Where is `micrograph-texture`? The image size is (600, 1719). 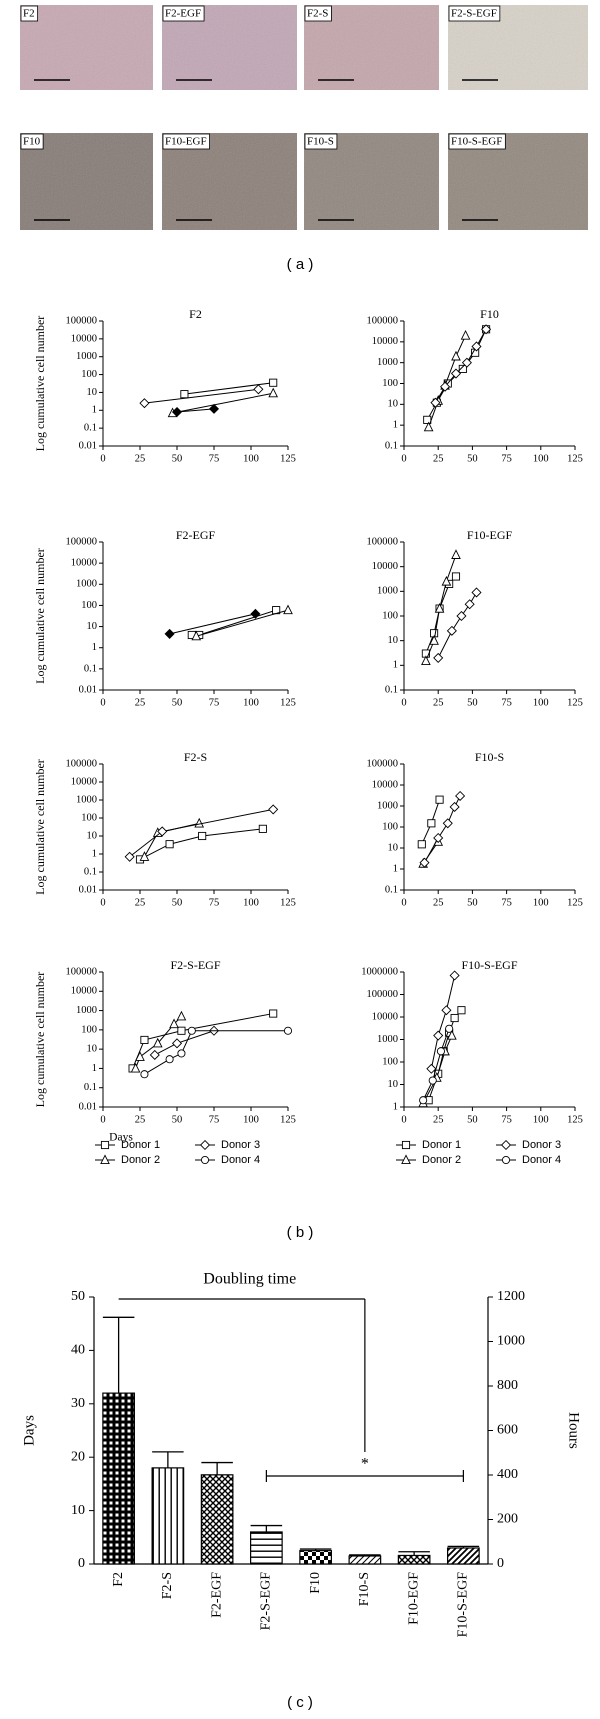
micrograph-texture is located at coordinates (86, 47).